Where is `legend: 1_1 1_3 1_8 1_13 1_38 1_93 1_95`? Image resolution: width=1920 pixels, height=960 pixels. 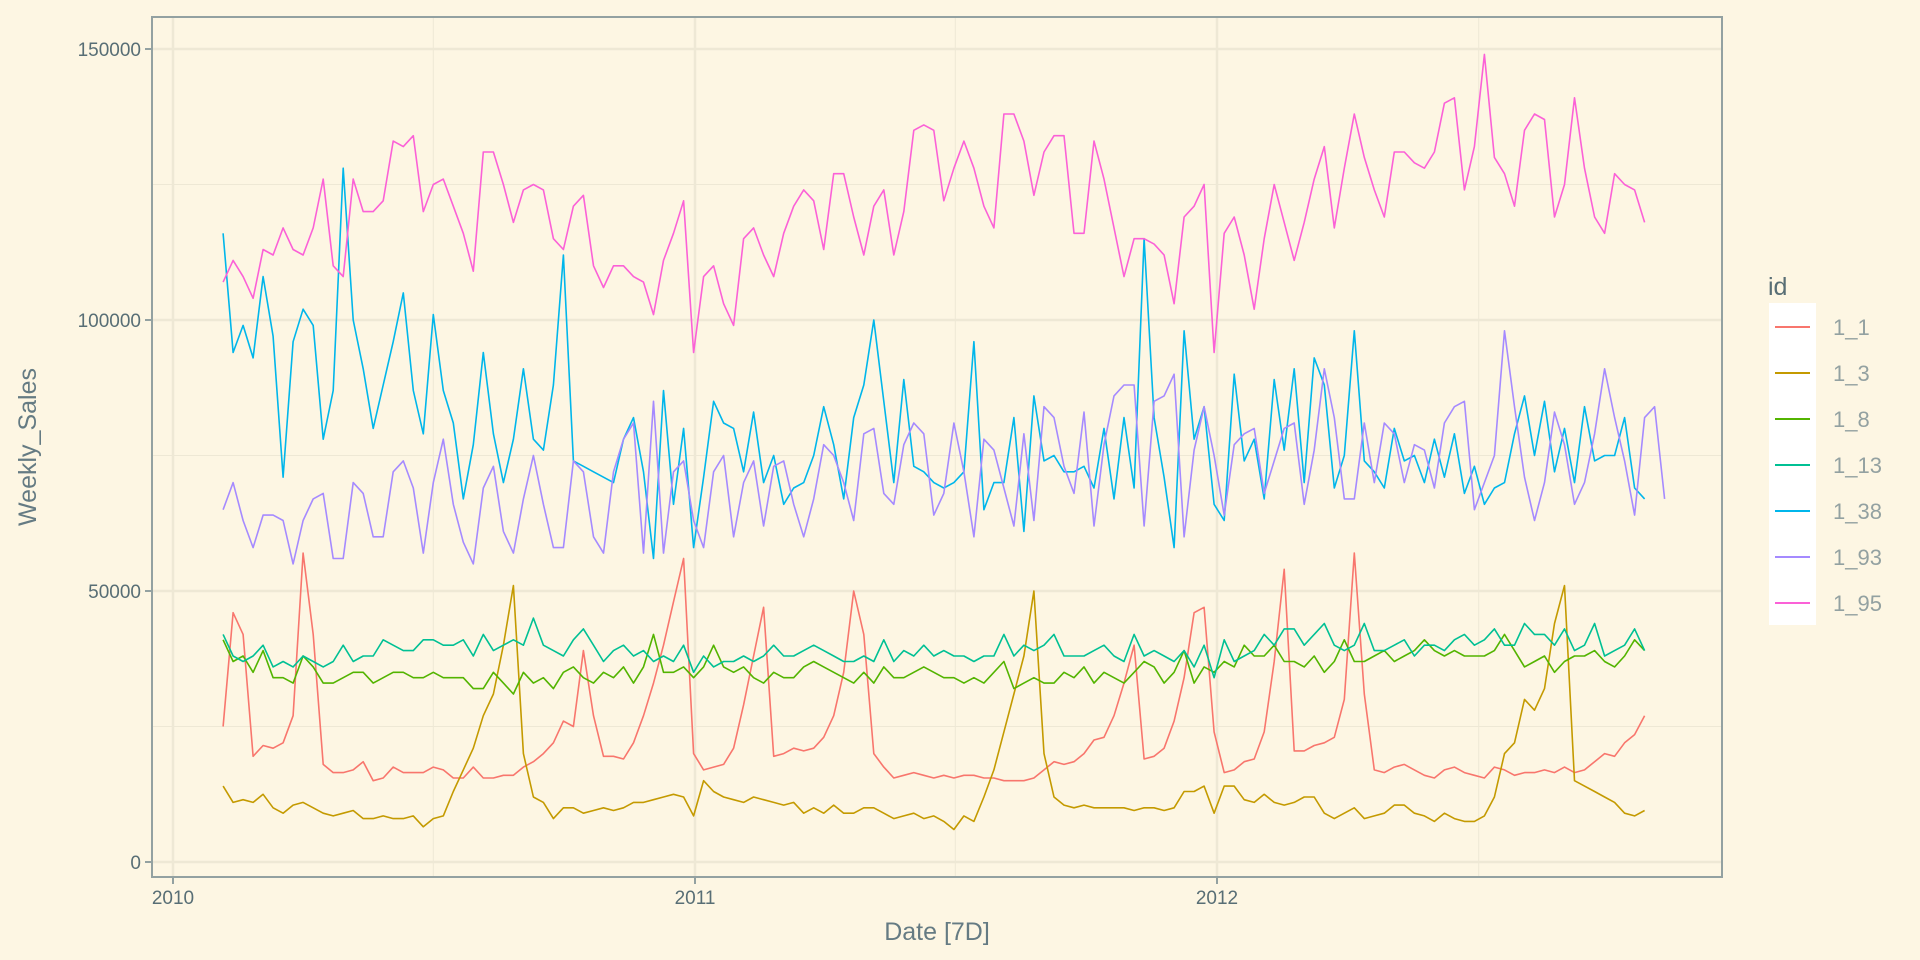
legend: 1_1 1_3 1_8 1_13 1_38 1_93 1_95 is located at coordinates (1828, 465).